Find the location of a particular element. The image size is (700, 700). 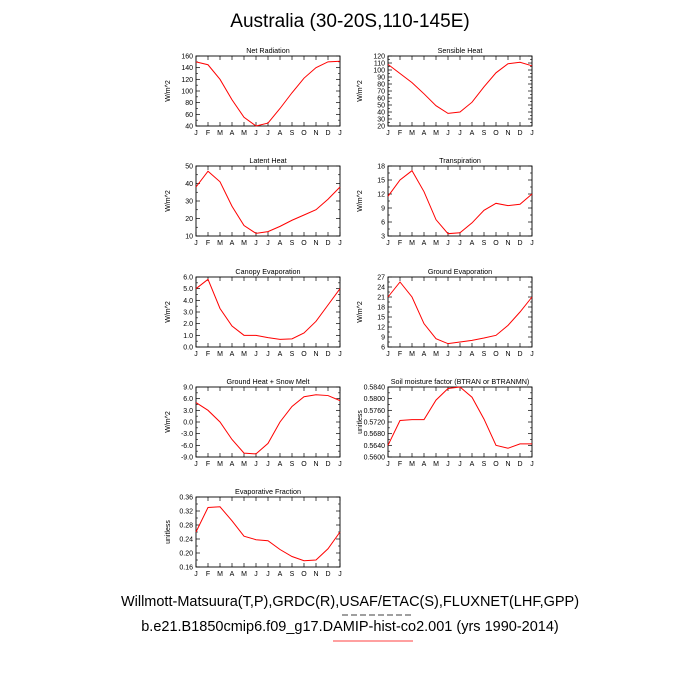

y-tick-label: 80 is located at coordinates (381, 85).